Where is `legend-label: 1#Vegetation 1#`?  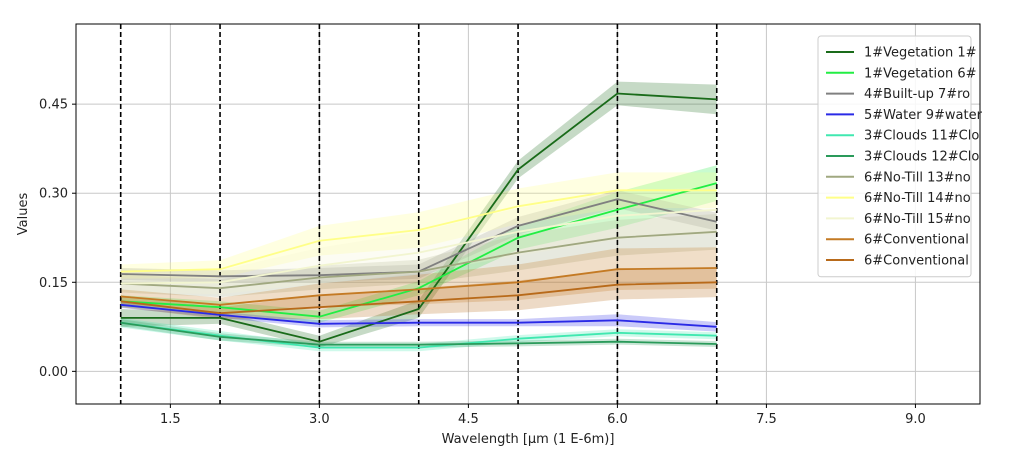 legend-label: 1#Vegetation 1# is located at coordinates (920, 53).